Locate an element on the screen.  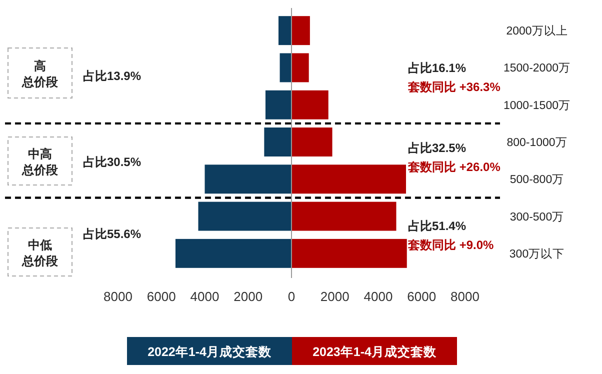
y-tick-label: 300万以下 is located at coordinates (537, 253).